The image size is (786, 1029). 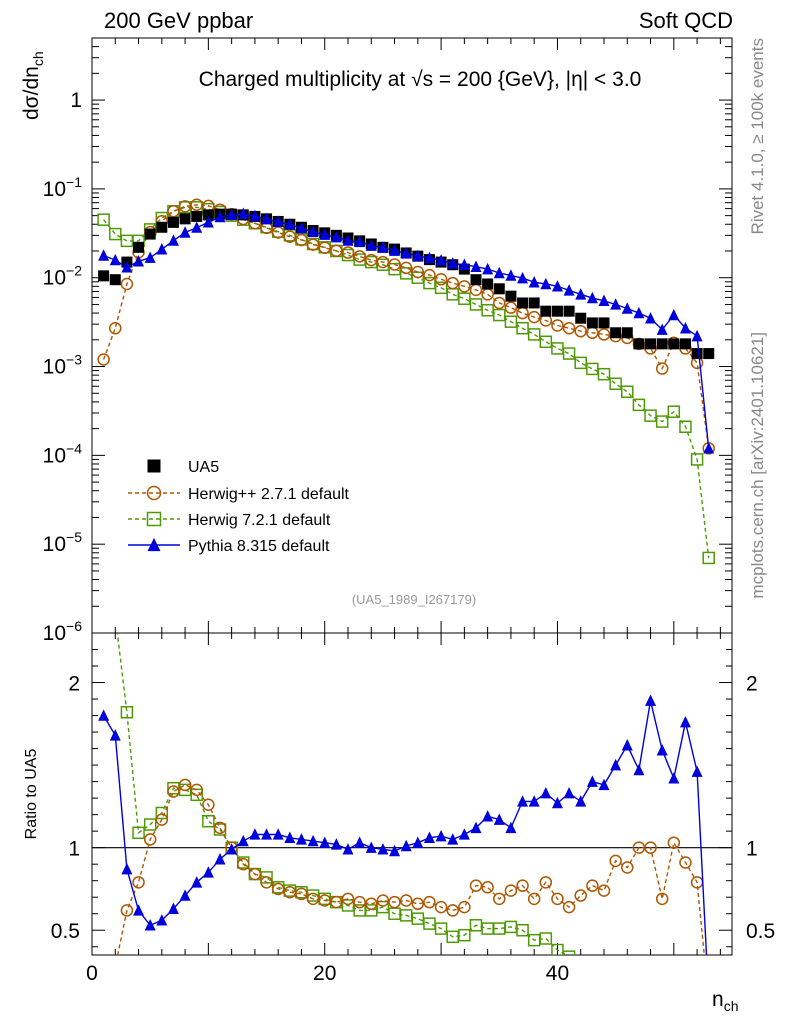 I want to click on y-label-main: dσ/dn, so click(x=31, y=93).